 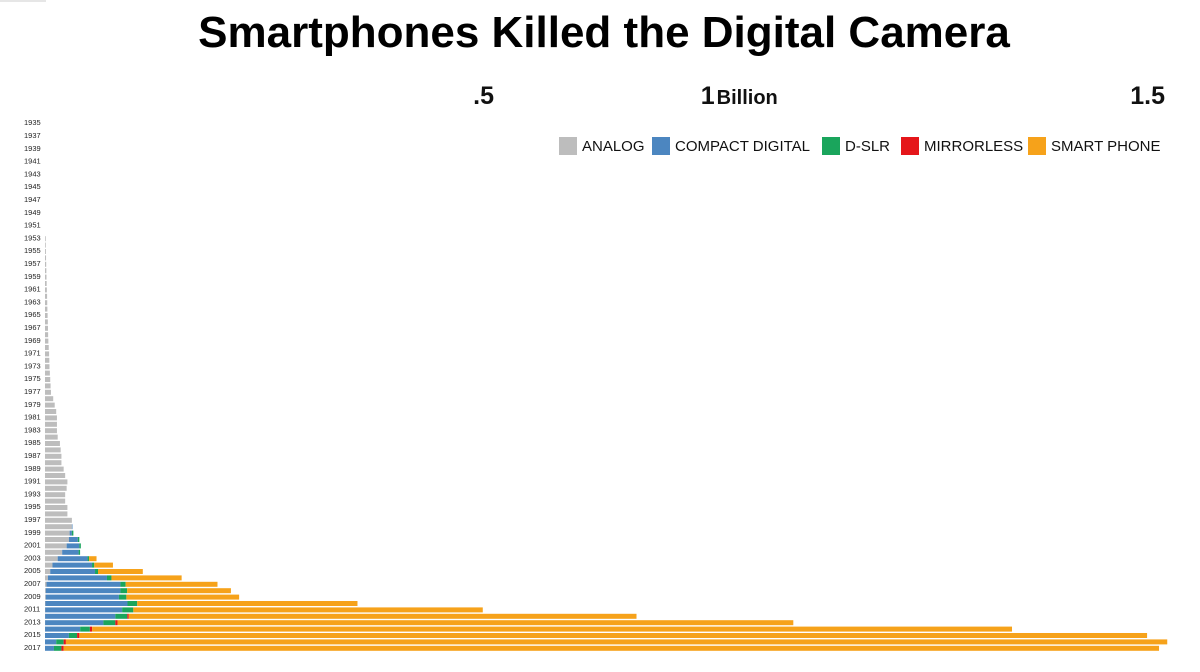 What do you see at coordinates (70, 533) in the screenshot?
I see `bar-1999-compact` at bounding box center [70, 533].